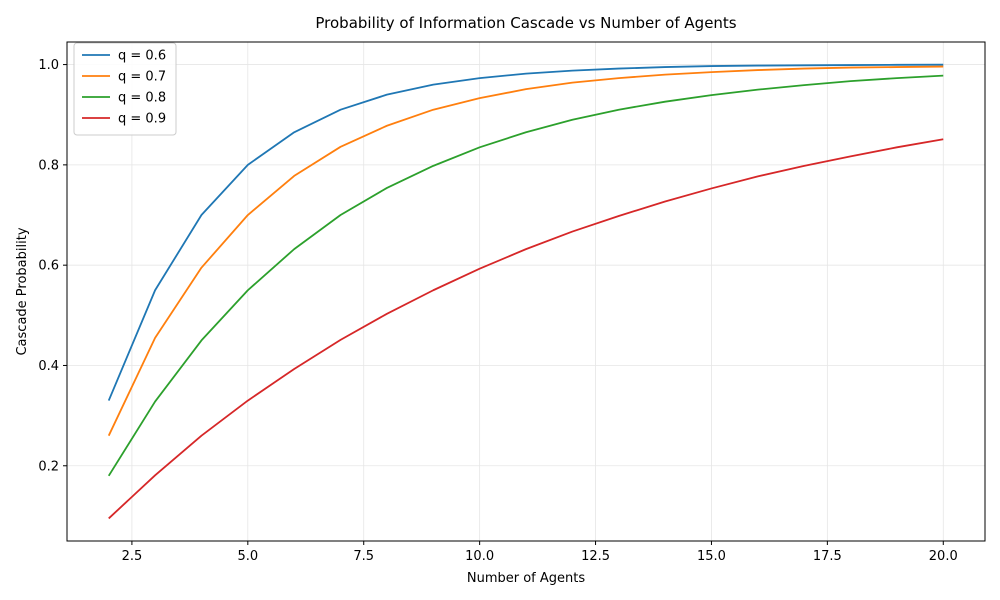  Describe the element at coordinates (526, 578) in the screenshot. I see `x-axis-label: Number of Agents` at that location.